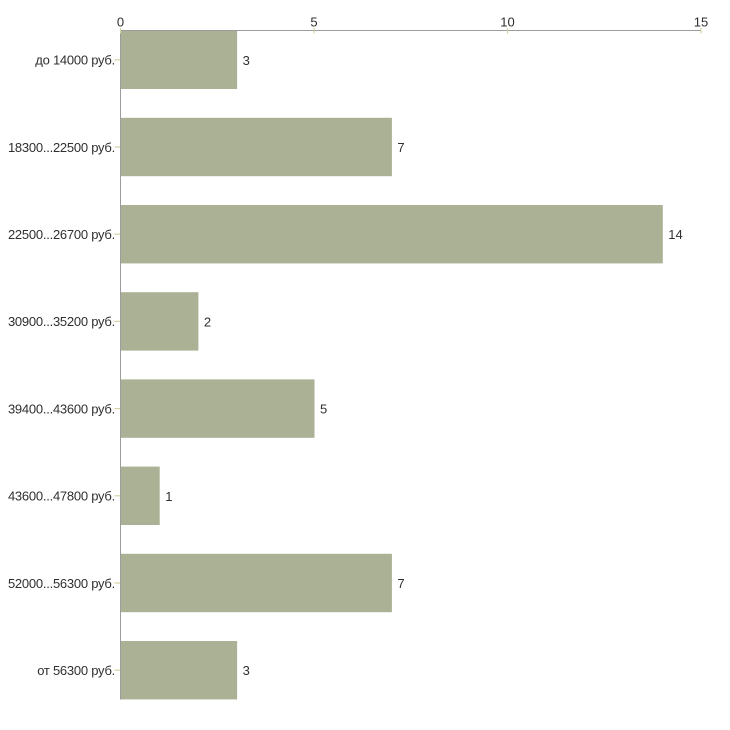 The image size is (730, 730). Describe the element at coordinates (675, 234) in the screenshot. I see `svg-text: 14` at that location.